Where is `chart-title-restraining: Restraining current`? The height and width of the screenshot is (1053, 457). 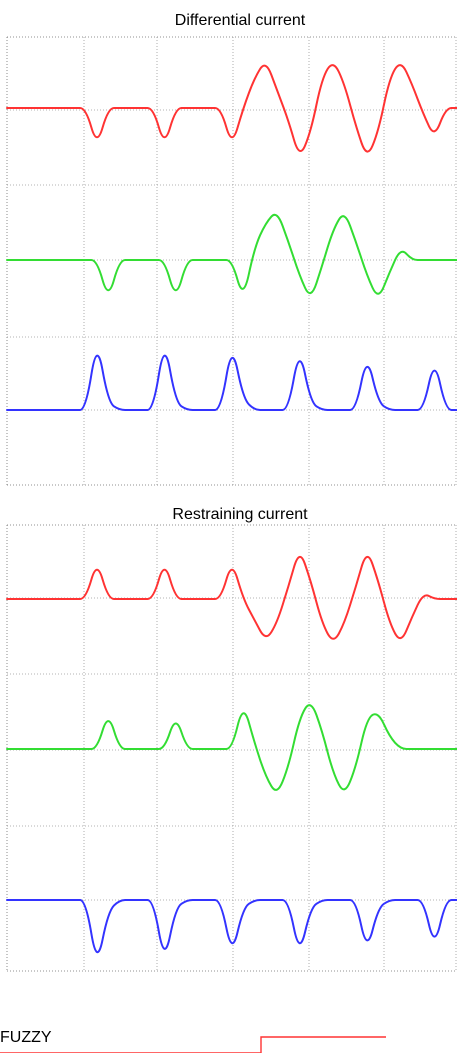
chart-title-restraining: Restraining current is located at coordinates (240, 514).